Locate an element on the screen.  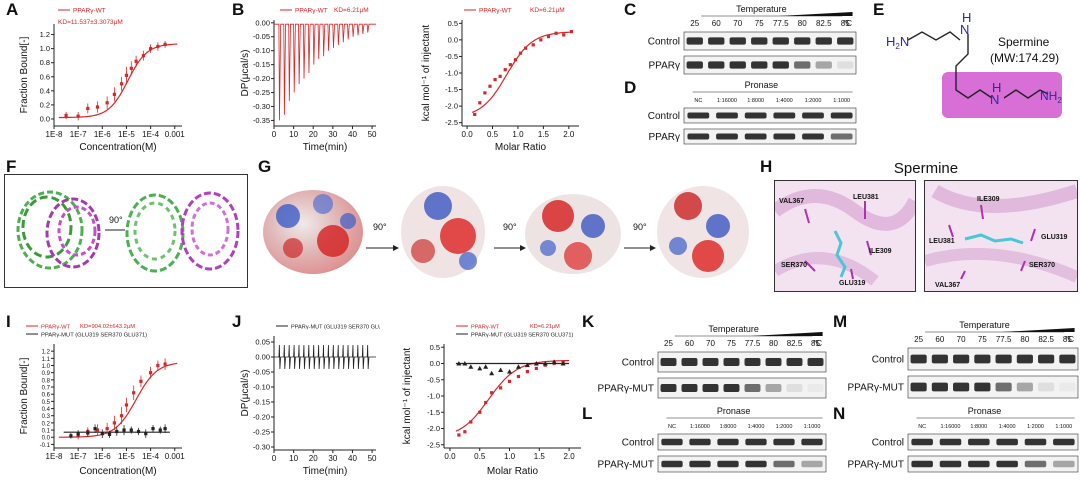
y-axis-label: Fraction Bound[-] is located at coordinates (24, 74).